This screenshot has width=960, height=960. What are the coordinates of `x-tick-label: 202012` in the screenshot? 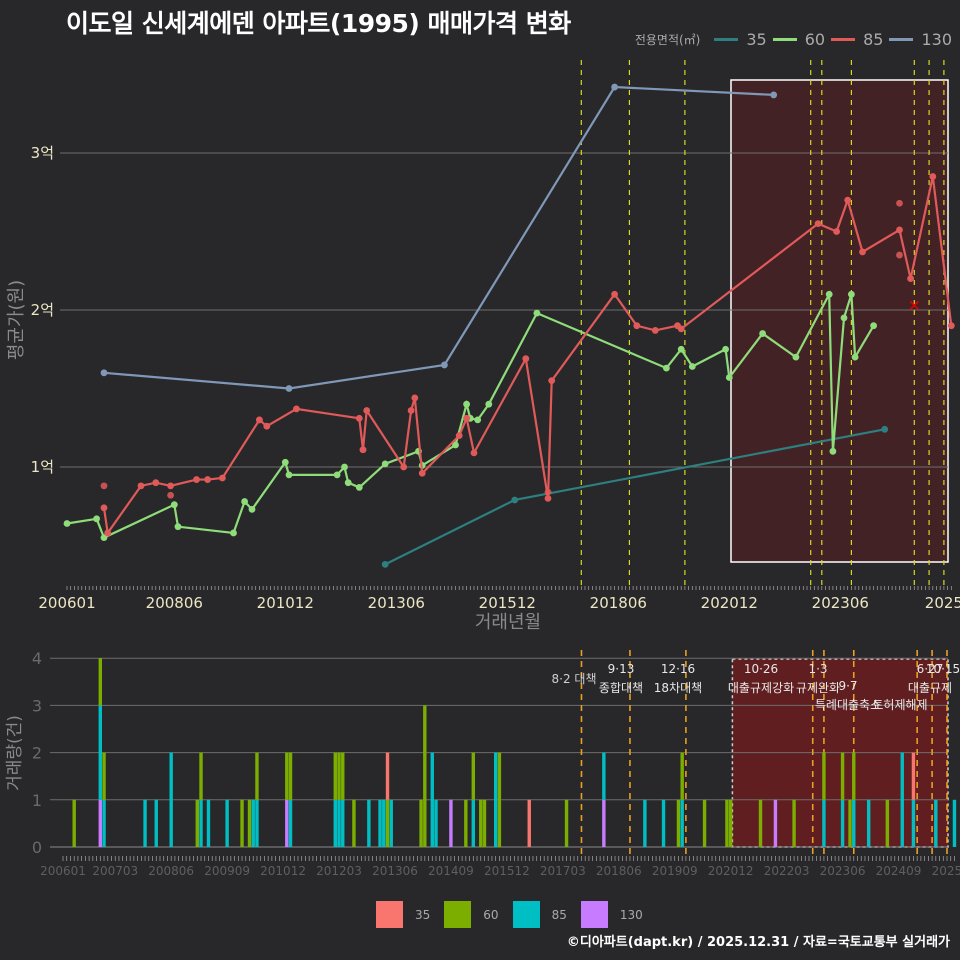 It's located at (729, 603).